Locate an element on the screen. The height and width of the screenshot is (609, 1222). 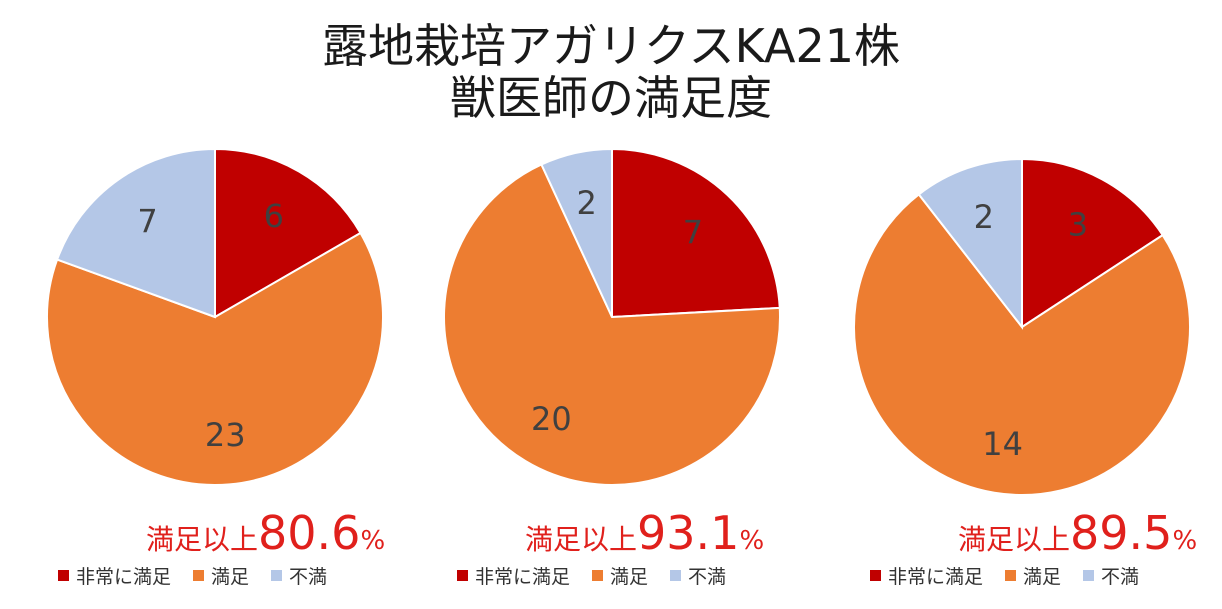
legend-item-satisfied-3: 満足 is located at coordinates (1033, 575).